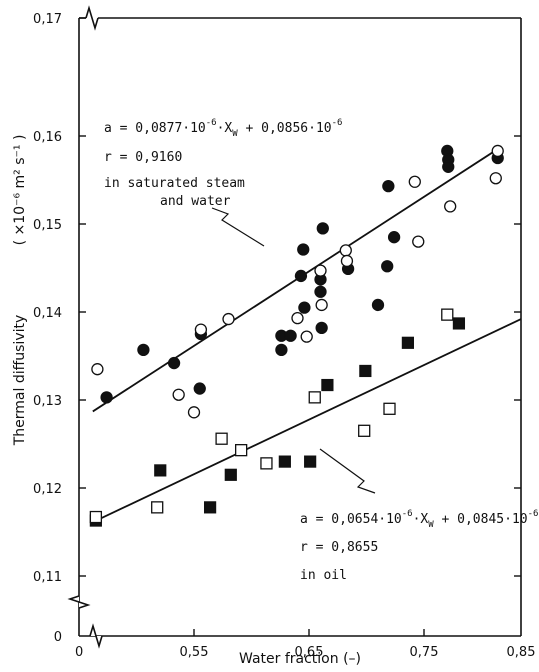 The image size is (539, 672). What do you see at coordinates (58, 637) in the screenshot?
I see `y-tick-label: 0` at bounding box center [58, 637].